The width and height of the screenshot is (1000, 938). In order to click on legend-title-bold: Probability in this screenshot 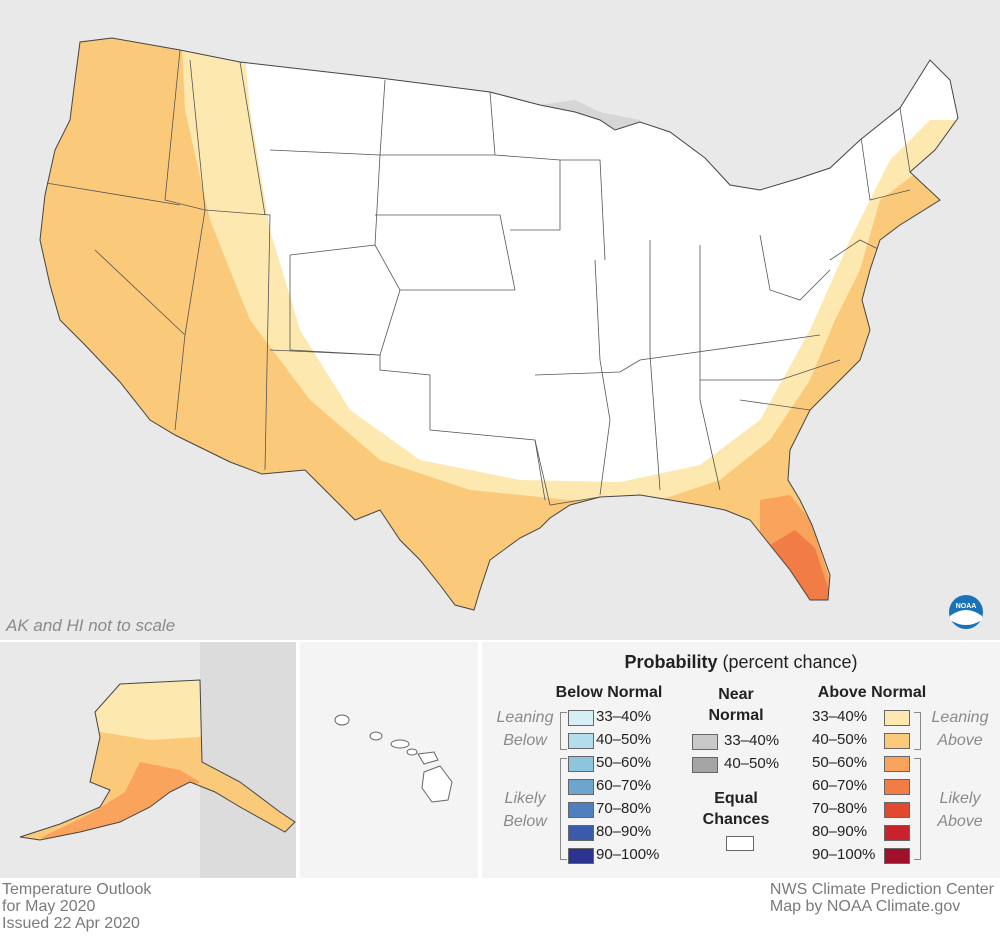, I will do `click(671, 662)`.